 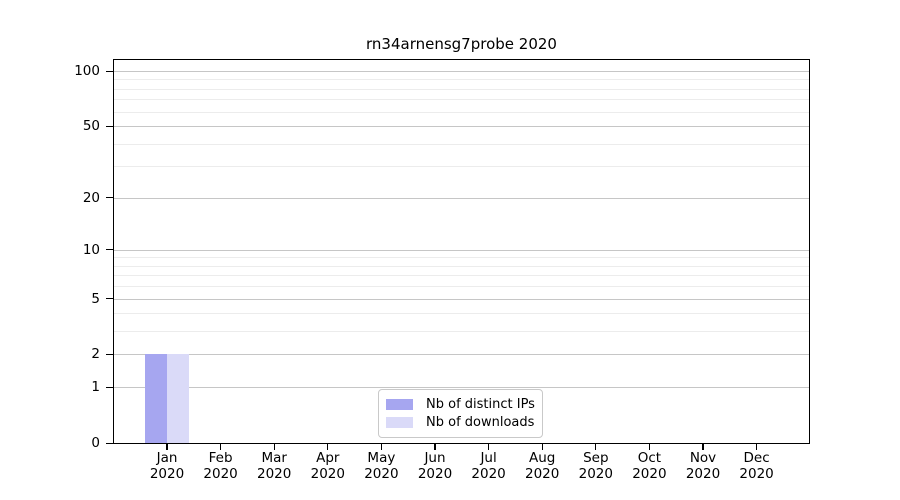 I want to click on x-tick-label: Nov 2020, so click(x=703, y=466).